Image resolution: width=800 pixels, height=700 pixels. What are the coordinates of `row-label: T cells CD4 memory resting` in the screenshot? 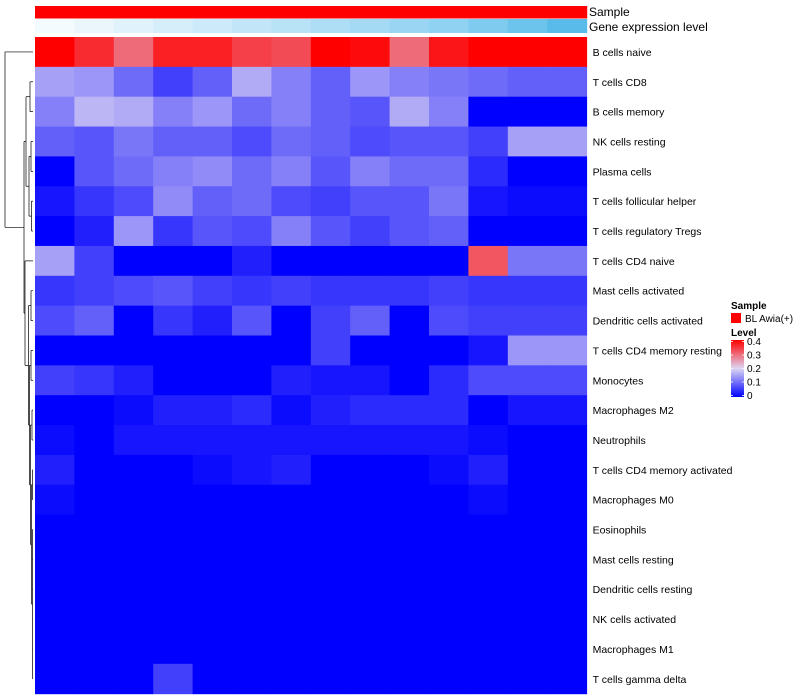 It's located at (657, 351).